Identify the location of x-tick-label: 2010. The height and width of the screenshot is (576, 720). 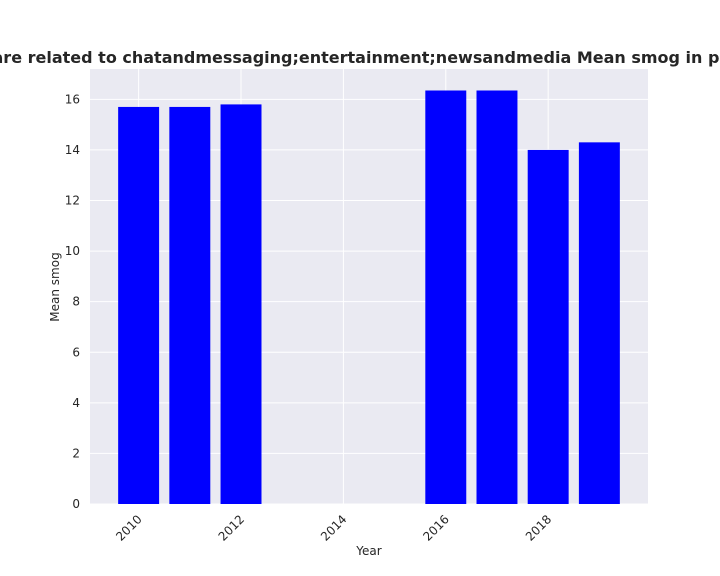
(128, 527).